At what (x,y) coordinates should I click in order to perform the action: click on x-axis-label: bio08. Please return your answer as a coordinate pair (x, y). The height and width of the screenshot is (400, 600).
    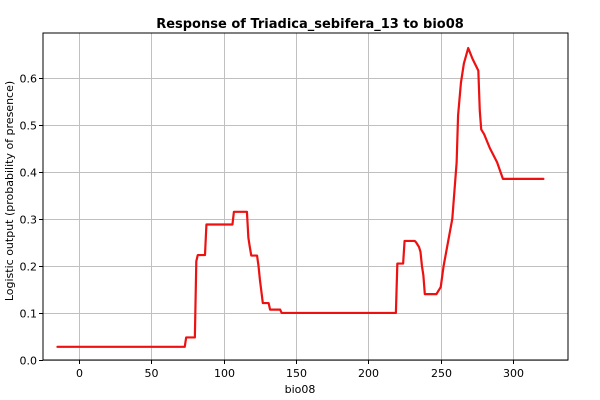
    Looking at the image, I should click on (300, 389).